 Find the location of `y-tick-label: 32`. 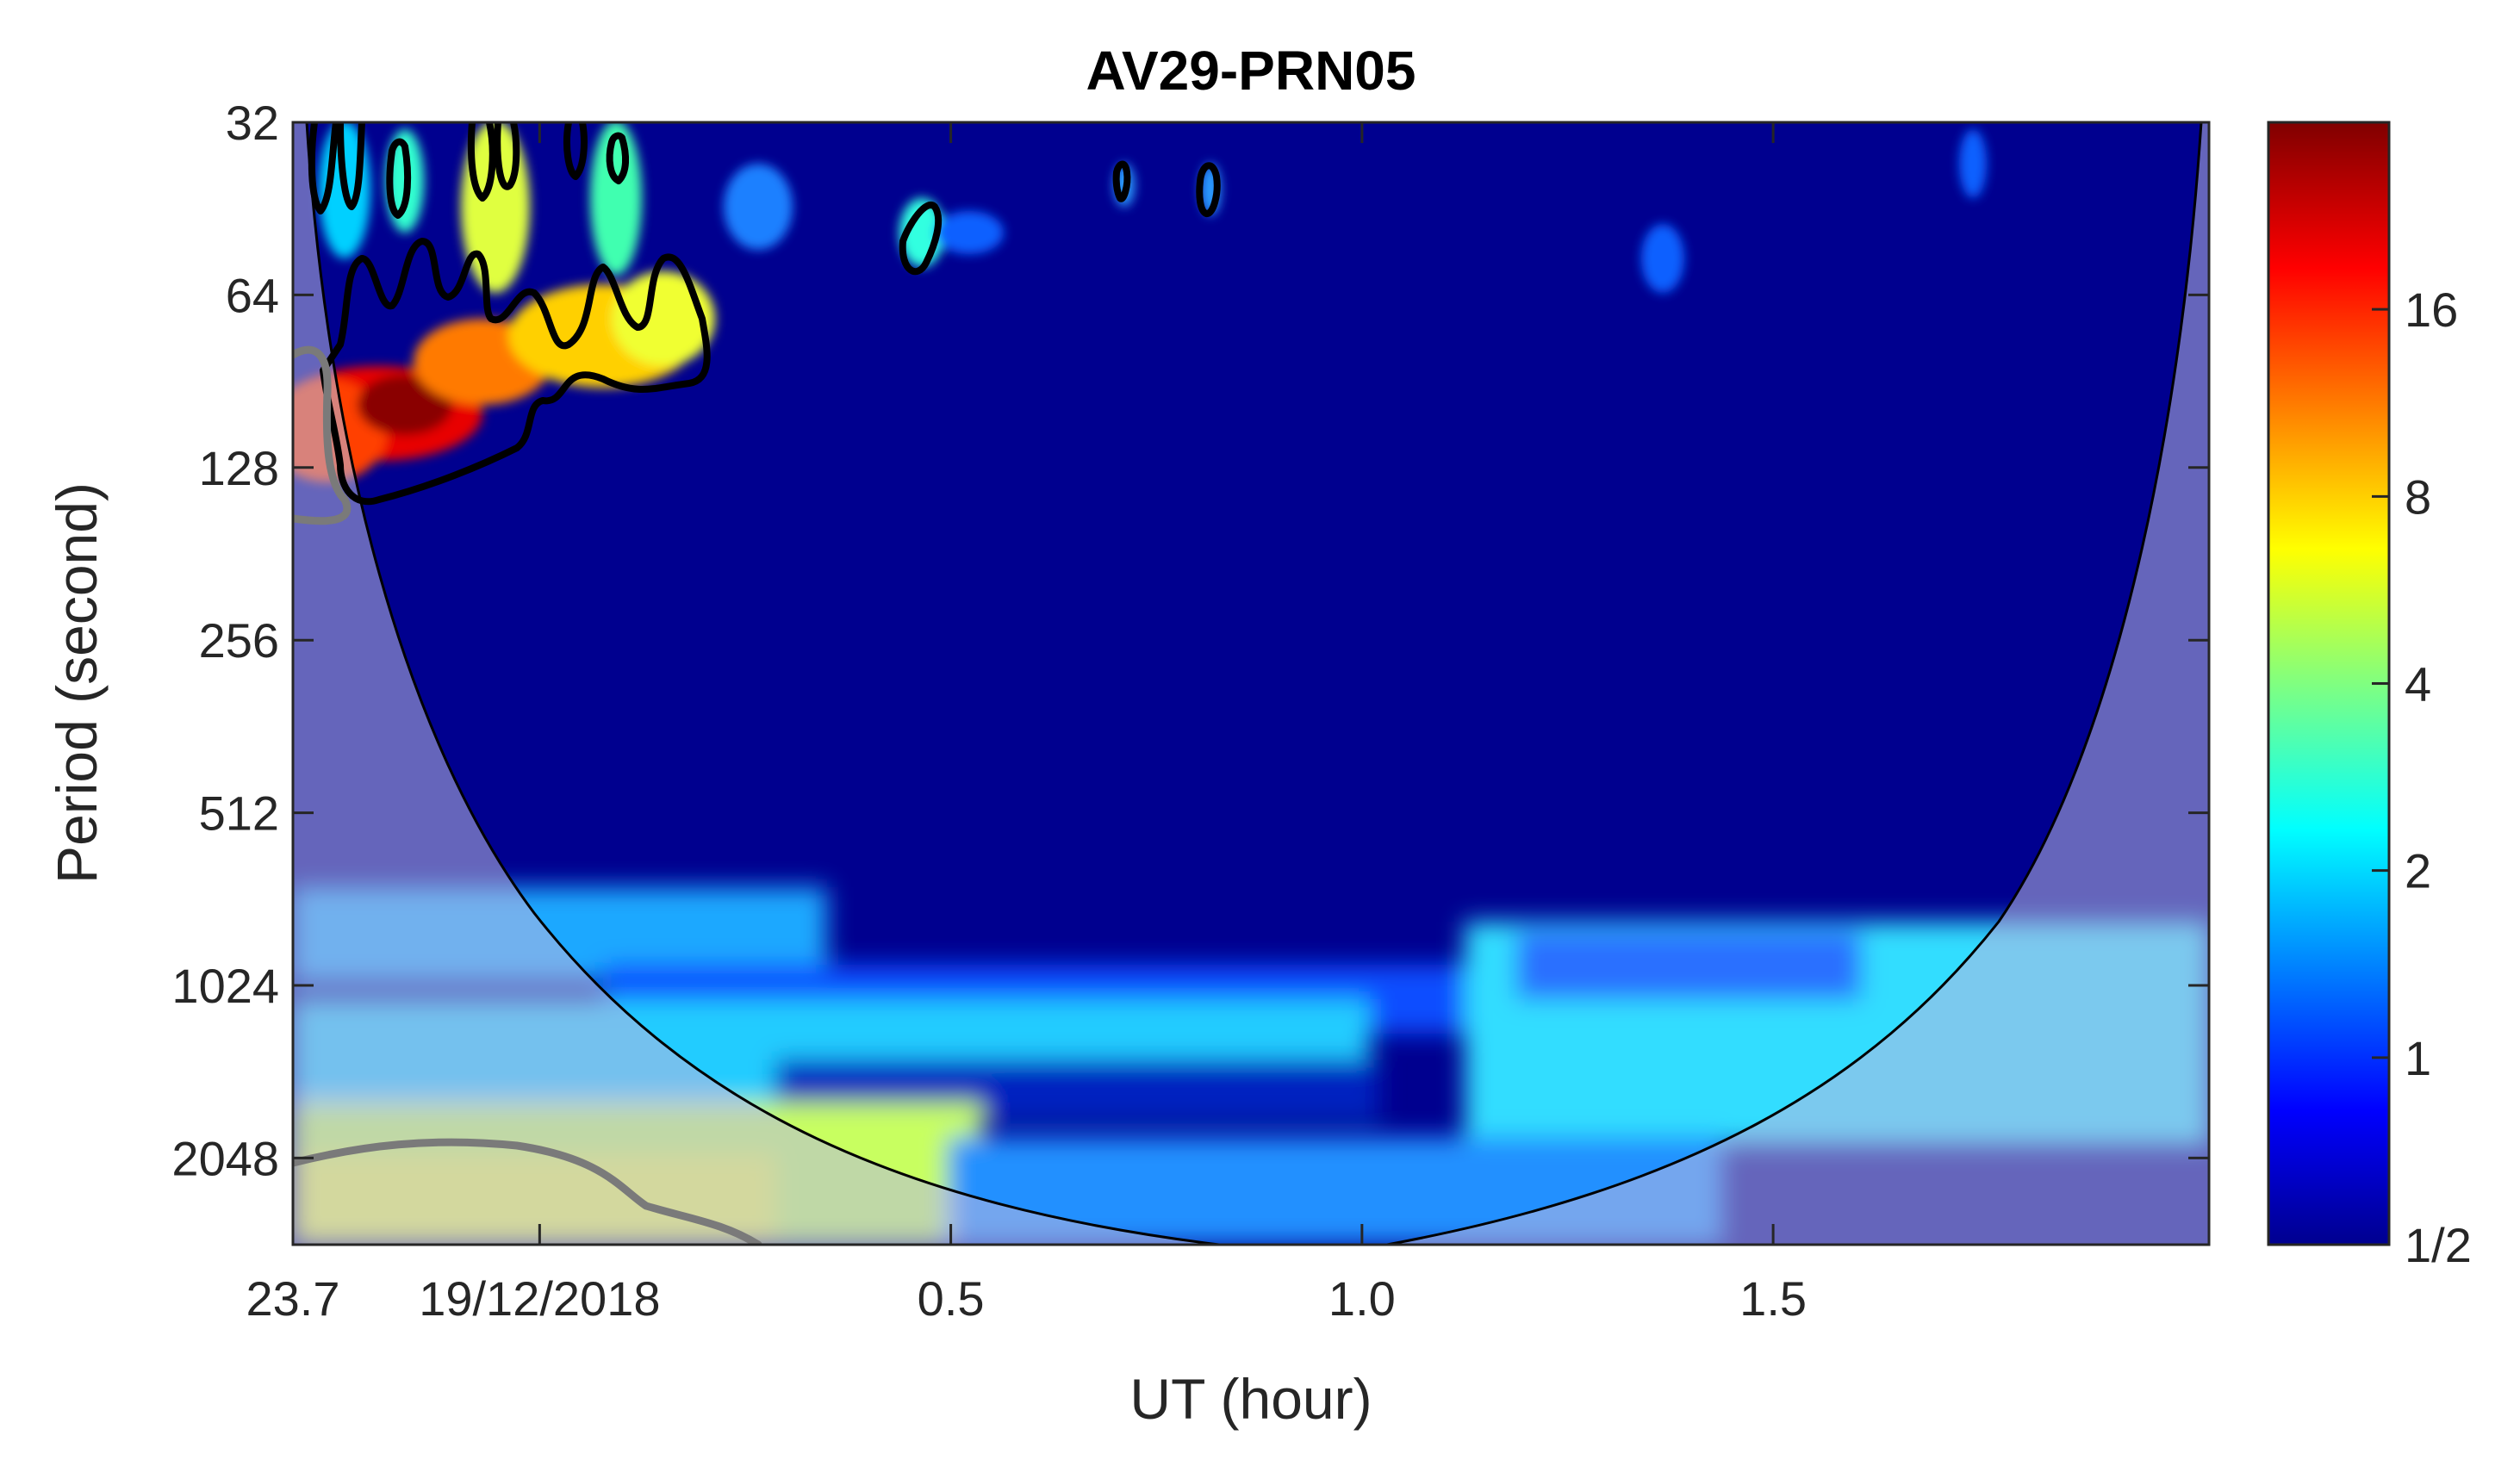

y-tick-label: 32 is located at coordinates (253, 123).